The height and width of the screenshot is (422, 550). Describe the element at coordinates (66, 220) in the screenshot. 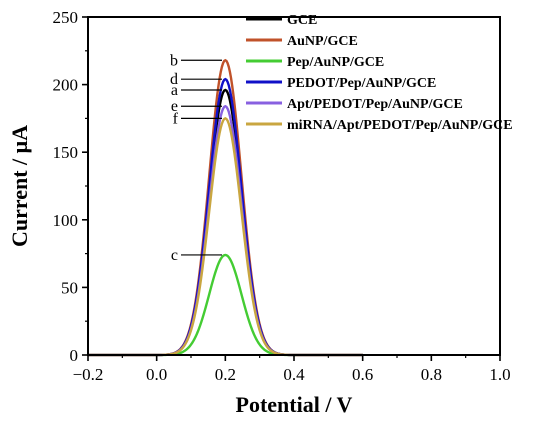

I see `y-tick-label: 100` at that location.